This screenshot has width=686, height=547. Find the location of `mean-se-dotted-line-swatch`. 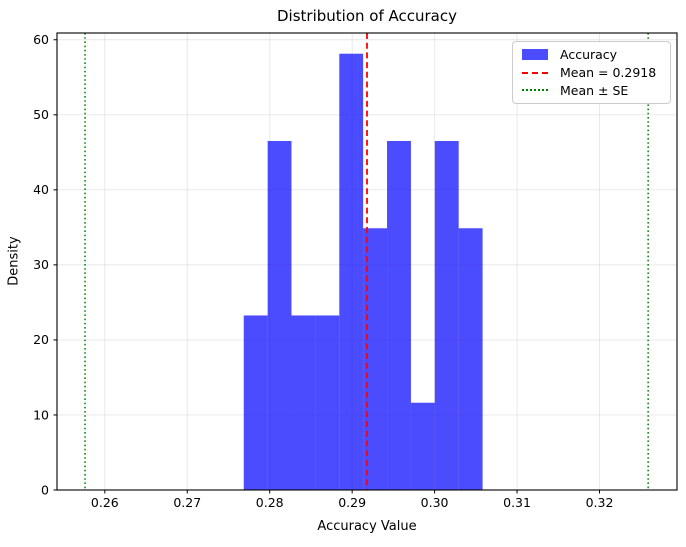

mean-se-dotted-line-swatch is located at coordinates (535, 90).